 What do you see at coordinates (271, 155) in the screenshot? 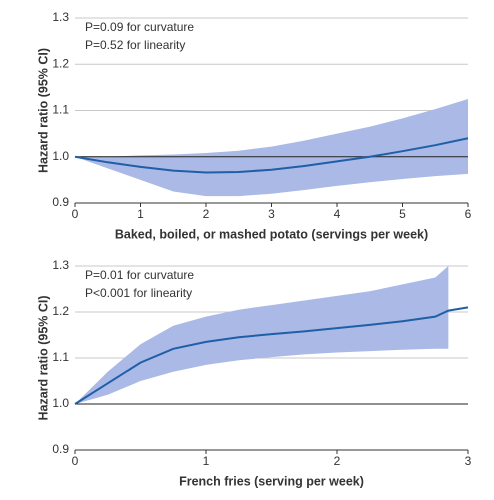
I see `curve` at bounding box center [271, 155].